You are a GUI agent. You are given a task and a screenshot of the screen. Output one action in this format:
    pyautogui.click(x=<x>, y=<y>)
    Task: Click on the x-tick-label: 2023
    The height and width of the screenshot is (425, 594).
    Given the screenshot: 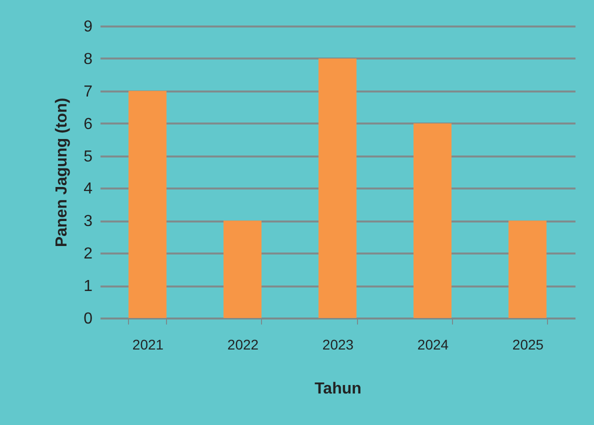 What is the action you would take?
    pyautogui.click(x=338, y=344)
    